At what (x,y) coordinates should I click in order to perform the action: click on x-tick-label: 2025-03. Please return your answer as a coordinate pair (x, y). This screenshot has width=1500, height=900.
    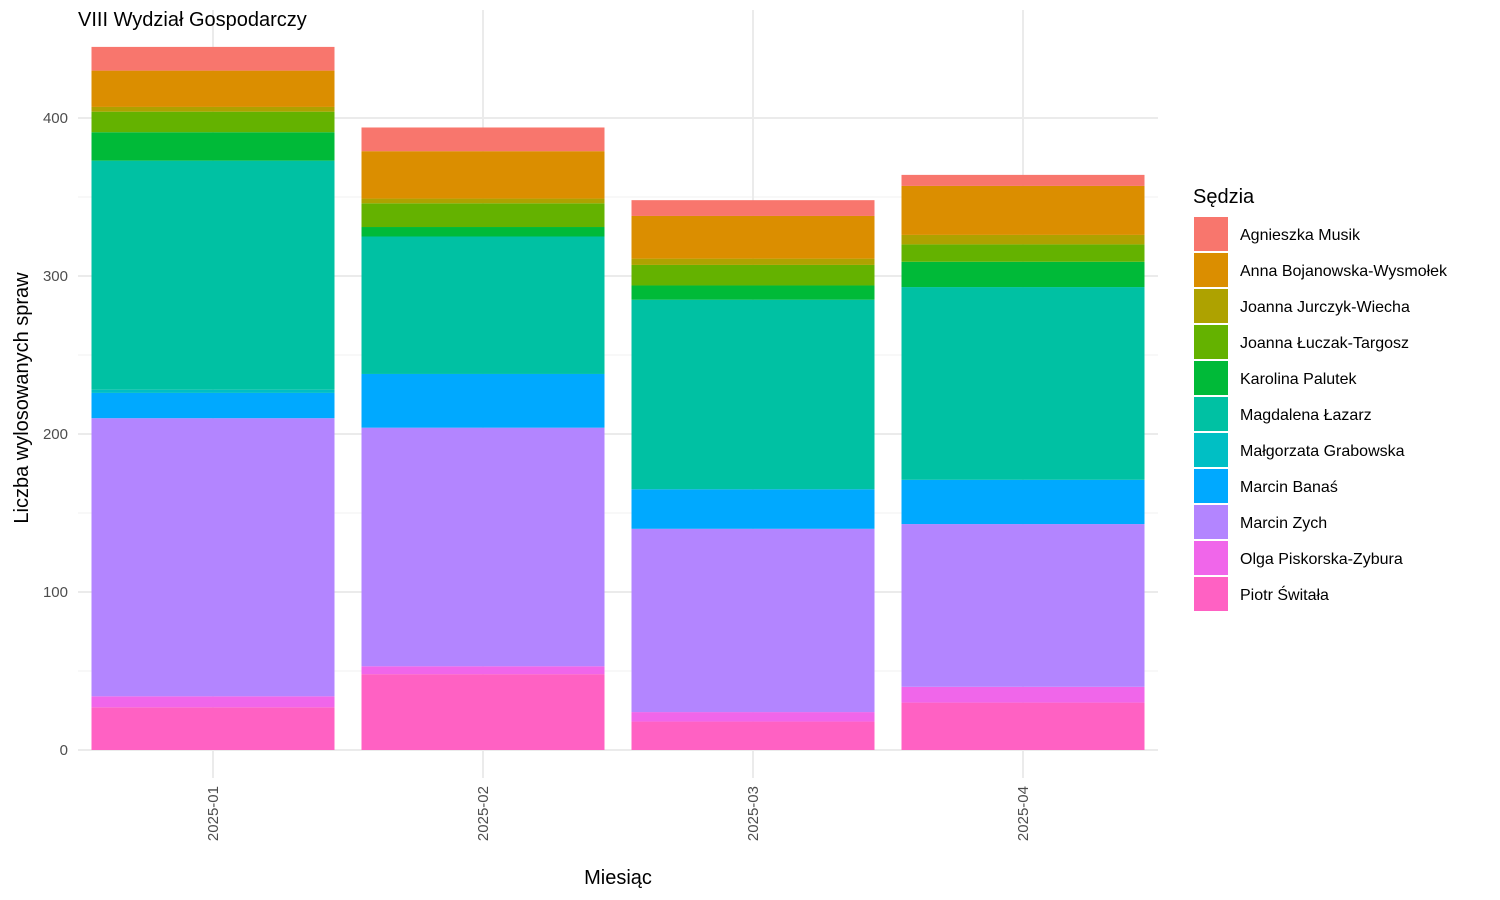
    Looking at the image, I should click on (753, 813).